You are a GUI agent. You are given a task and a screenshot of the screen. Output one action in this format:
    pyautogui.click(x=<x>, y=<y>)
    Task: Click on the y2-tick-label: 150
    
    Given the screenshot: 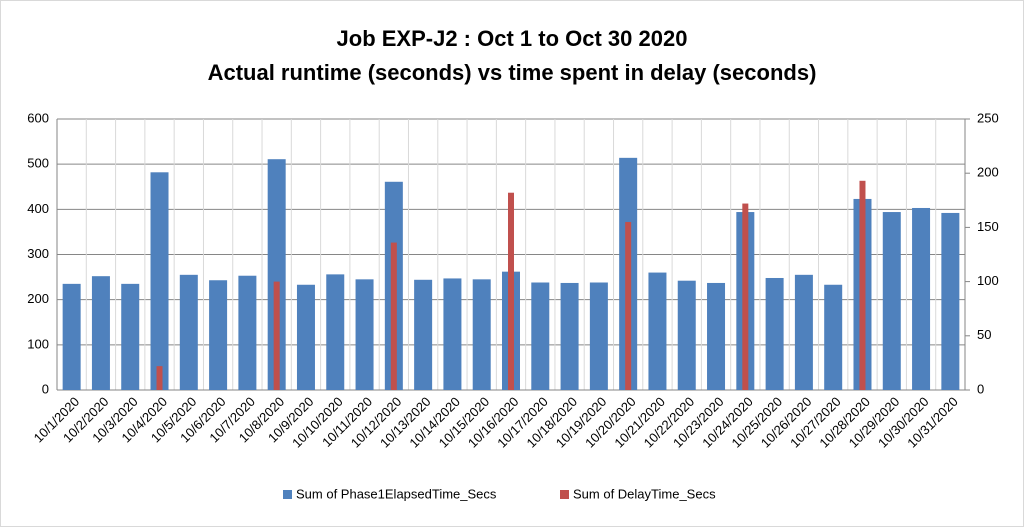 What is the action you would take?
    pyautogui.click(x=988, y=226)
    